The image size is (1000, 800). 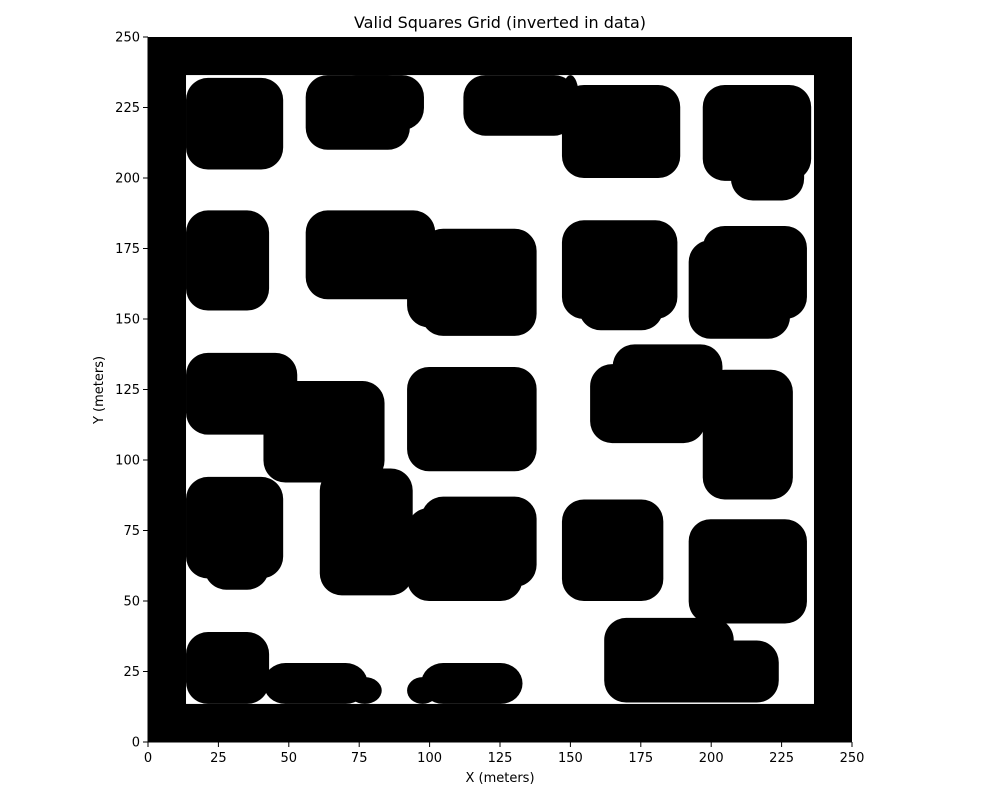 What do you see at coordinates (711, 758) in the screenshot?
I see `x-tick-label: 200` at bounding box center [711, 758].